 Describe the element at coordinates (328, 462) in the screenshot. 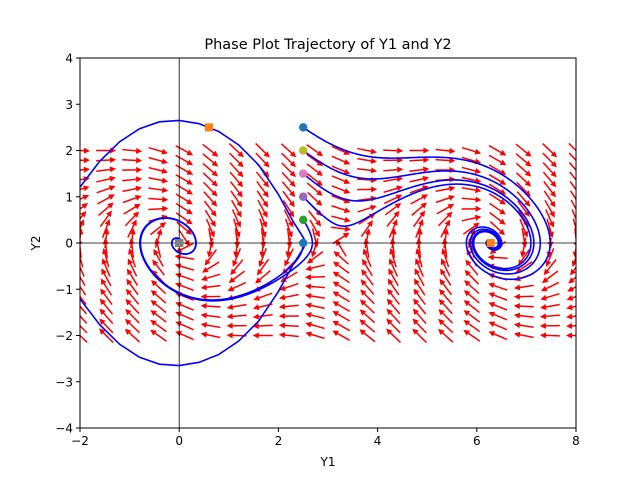

I see `x-axis-label: Y1` at that location.